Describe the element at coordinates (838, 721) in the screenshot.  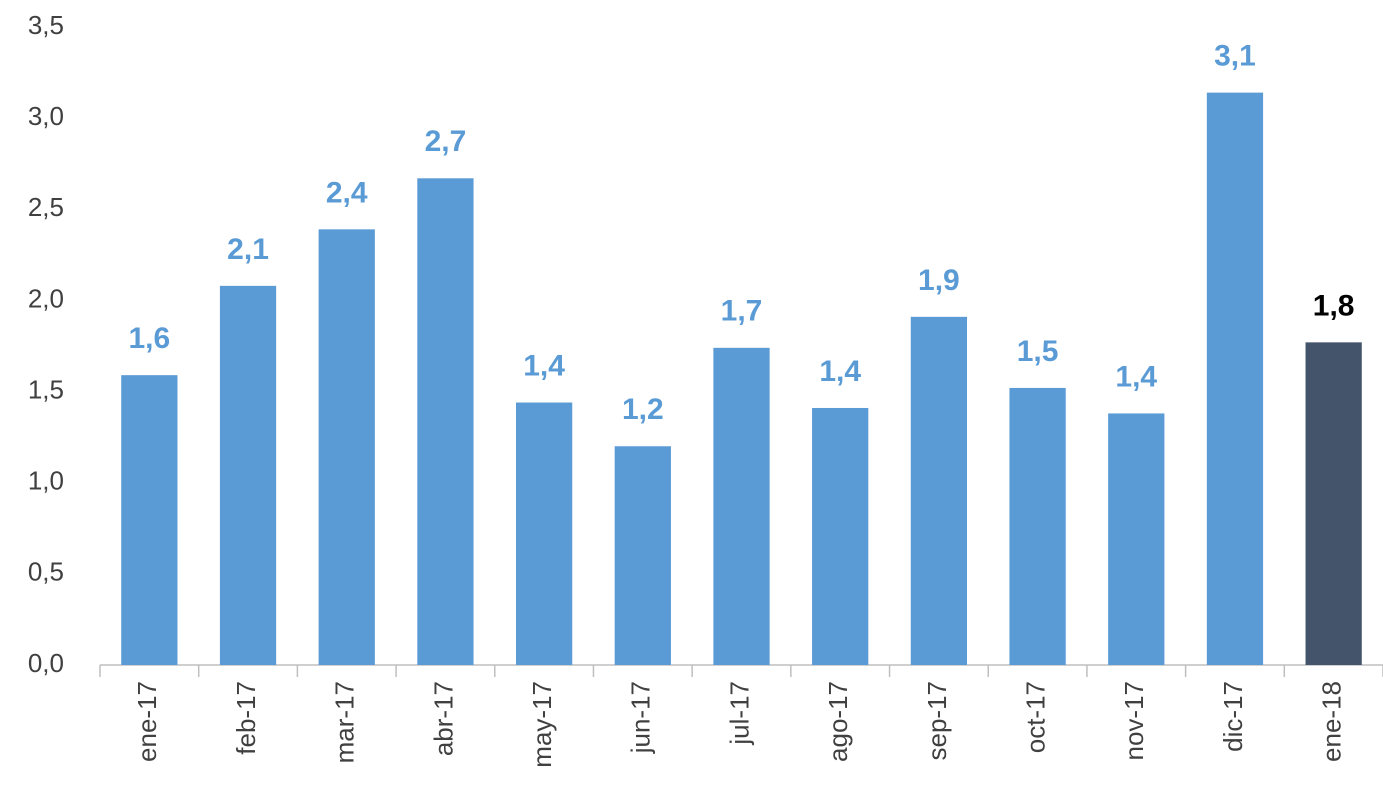
I see `x-tick-label: ago-17` at that location.